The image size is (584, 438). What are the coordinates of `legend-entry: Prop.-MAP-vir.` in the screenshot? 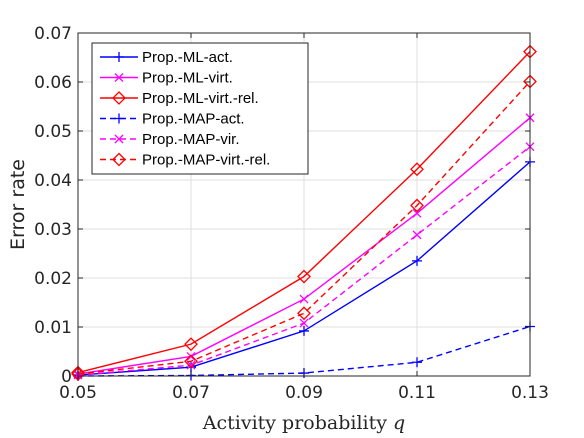 It's located at (170, 139).